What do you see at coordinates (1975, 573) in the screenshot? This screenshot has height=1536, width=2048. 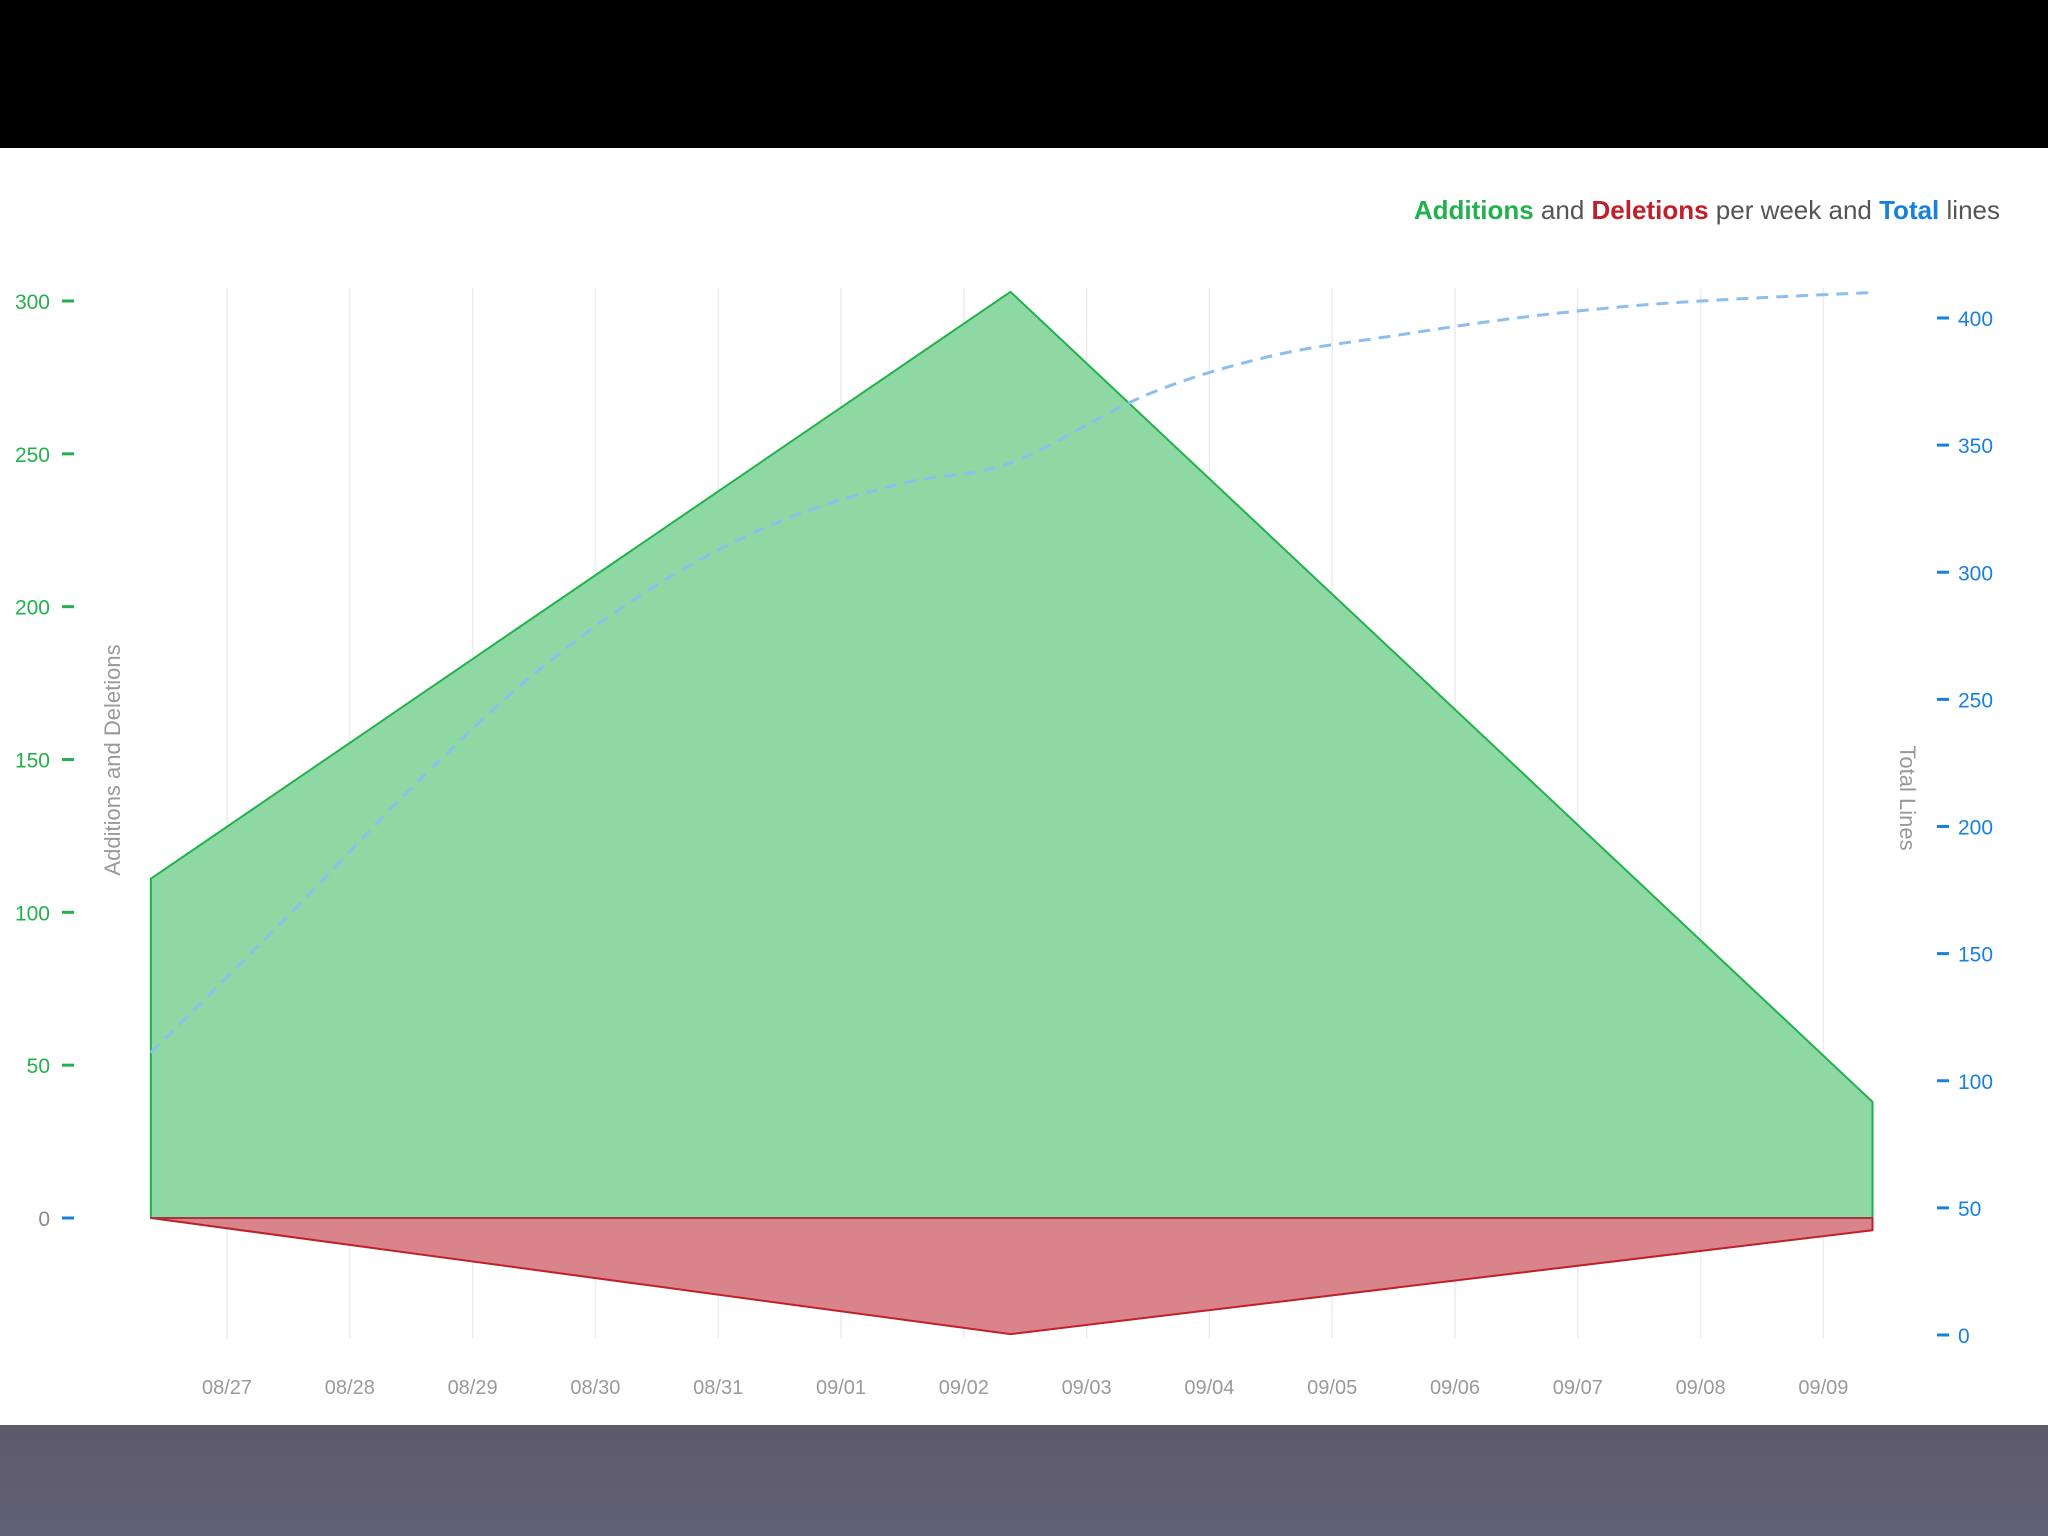 I see `right-tick-label: 300` at bounding box center [1975, 573].